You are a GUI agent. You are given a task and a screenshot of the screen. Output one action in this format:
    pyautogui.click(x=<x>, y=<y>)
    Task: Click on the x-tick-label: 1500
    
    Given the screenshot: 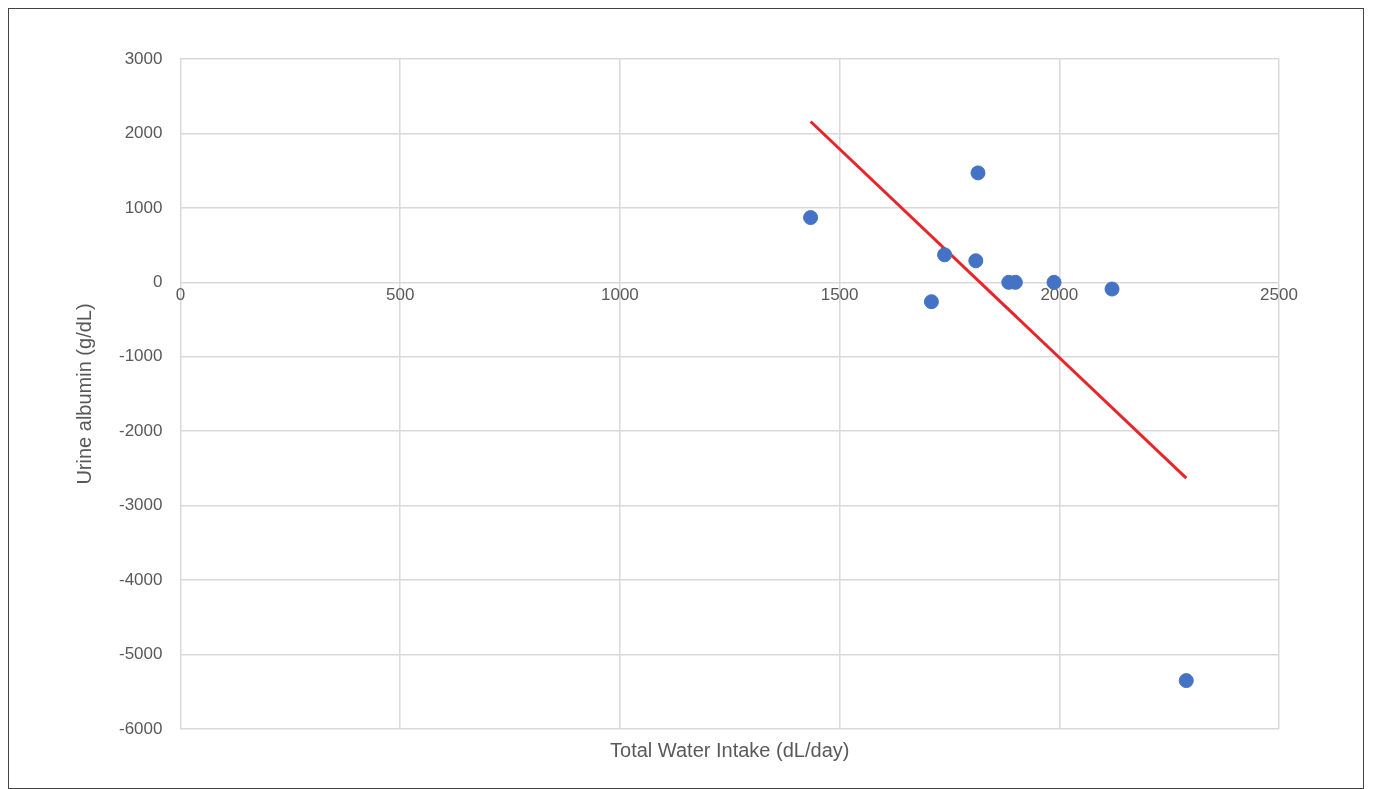 What is the action you would take?
    pyautogui.click(x=839, y=295)
    